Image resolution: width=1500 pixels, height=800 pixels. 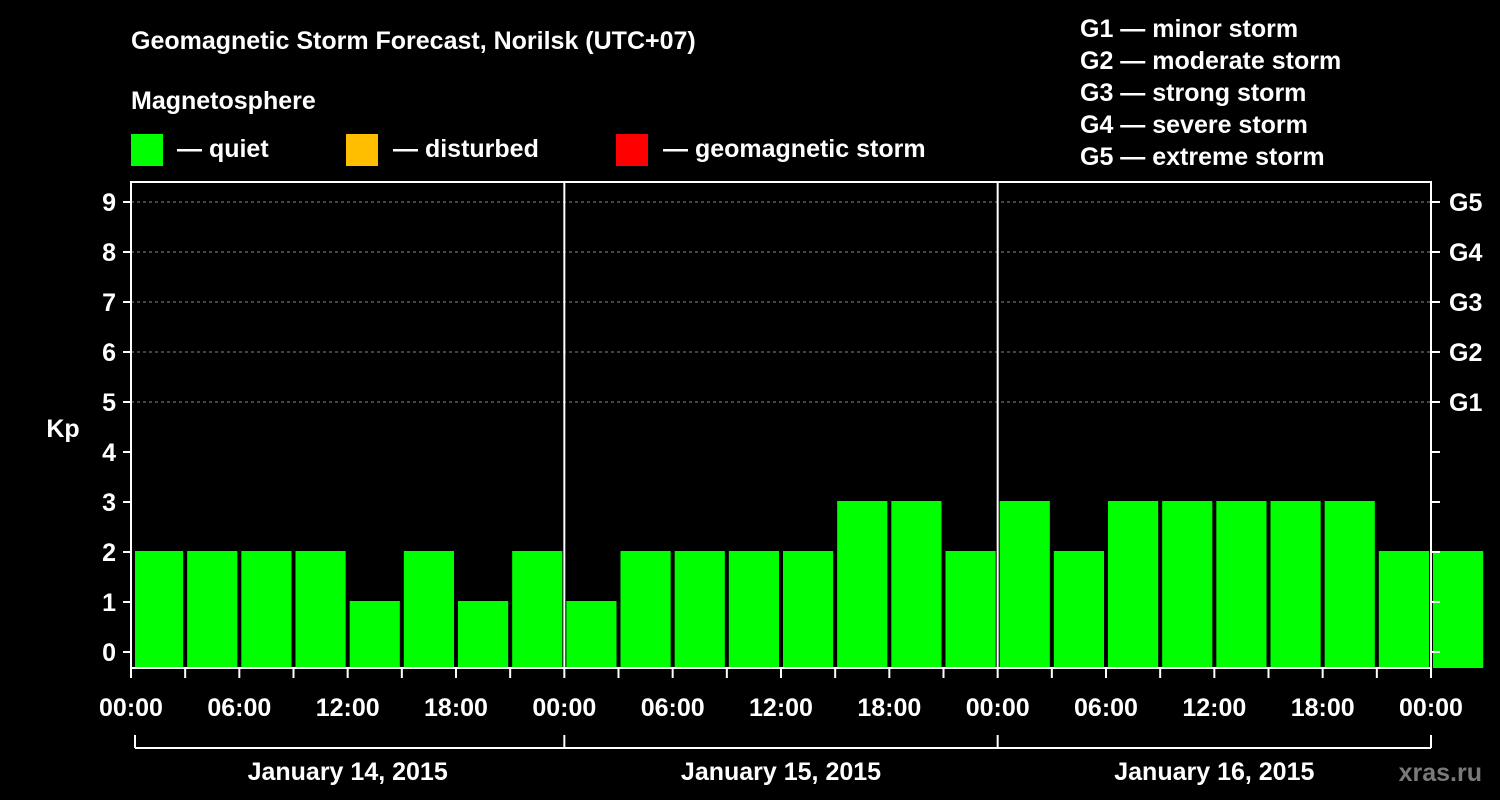 I want to click on g-scale-label: G2, so click(x=1465, y=353).